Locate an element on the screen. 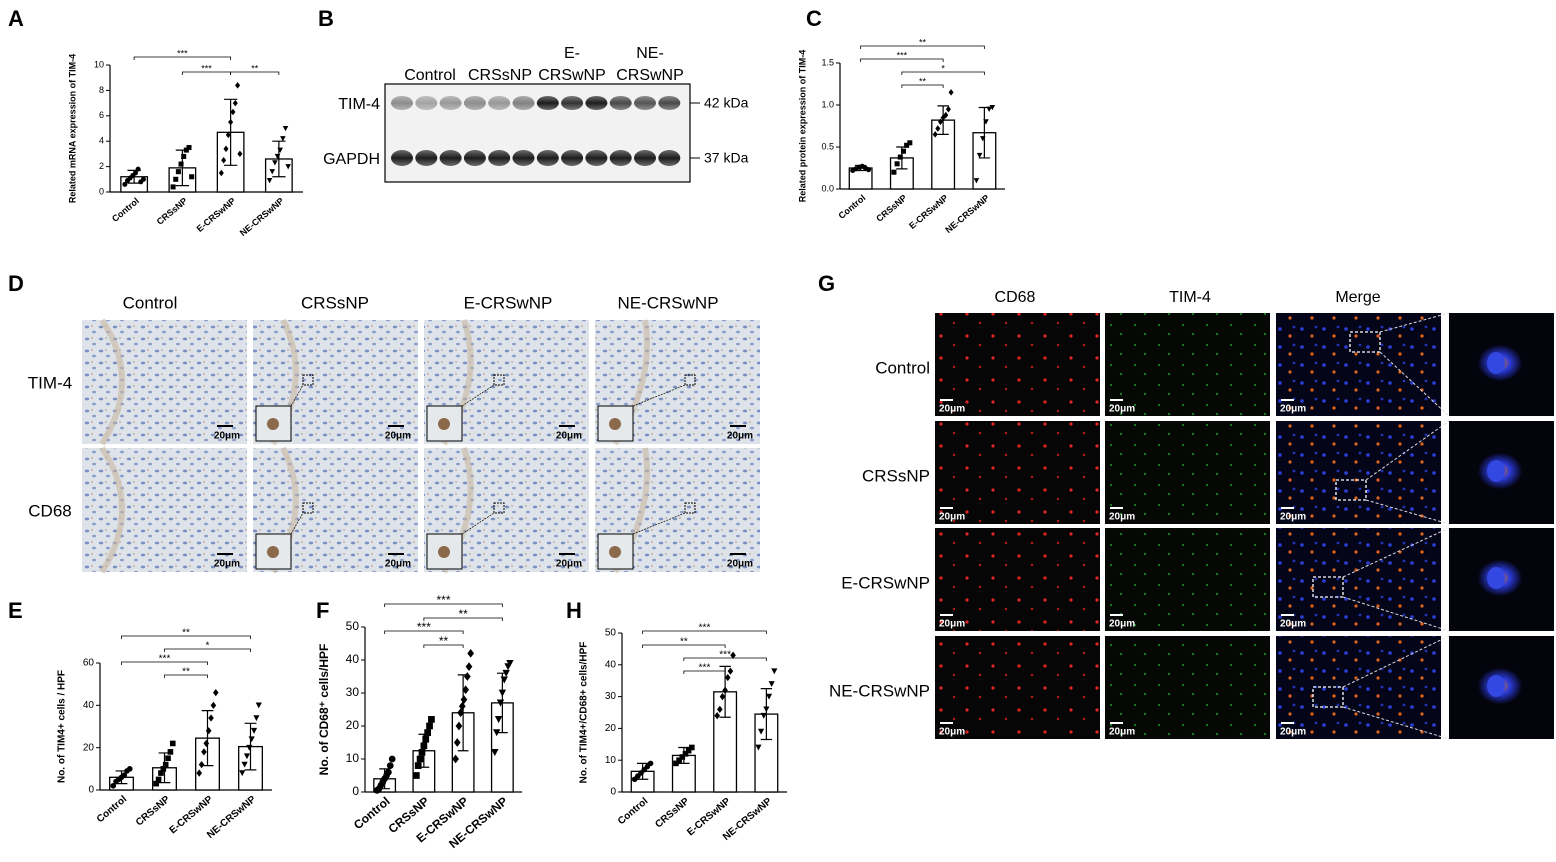  blot-row-label: TIM-4 is located at coordinates (359, 104).